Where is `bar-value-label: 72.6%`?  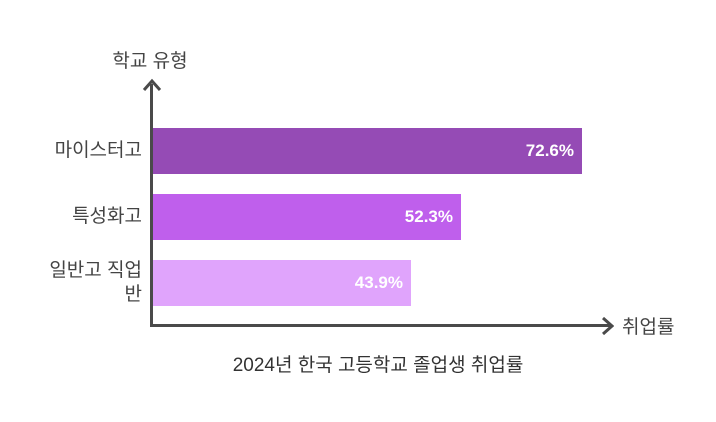
bar-value-label: 72.6% is located at coordinates (549, 150).